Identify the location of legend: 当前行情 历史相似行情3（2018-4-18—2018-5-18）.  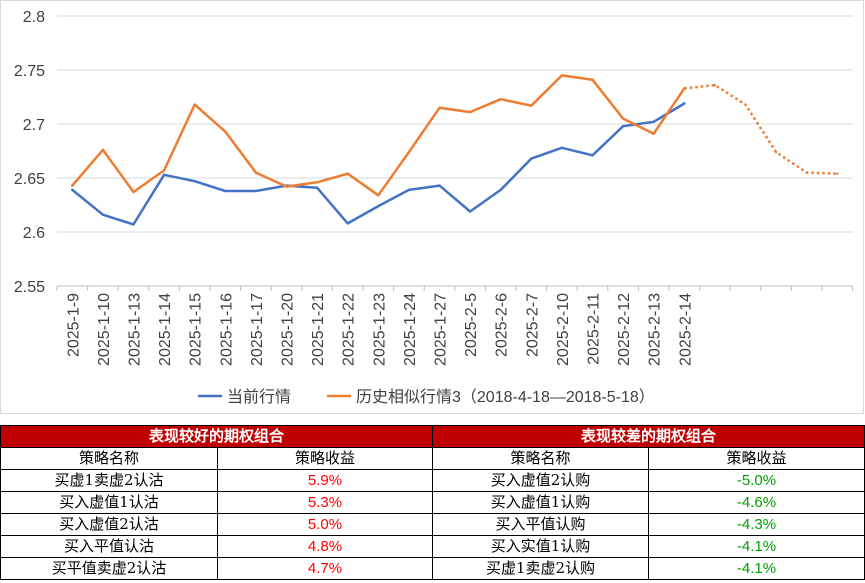
(426, 397).